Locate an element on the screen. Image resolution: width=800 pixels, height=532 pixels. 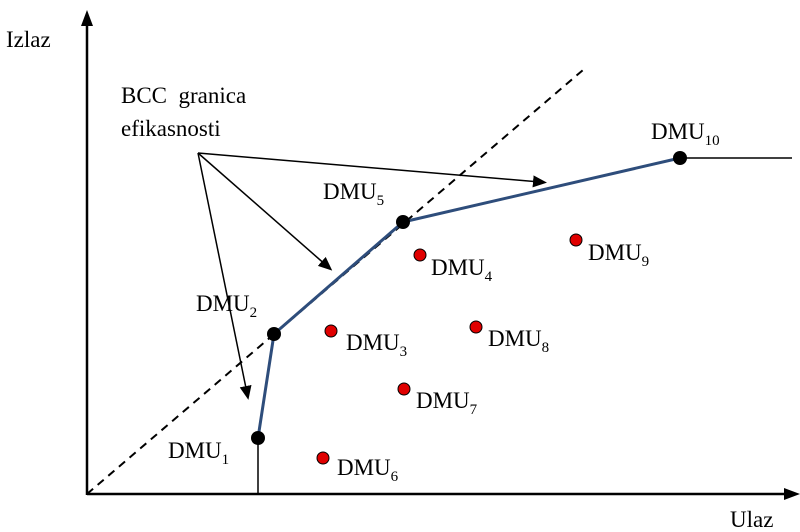
dmu9-label: DMU9 is located at coordinates (618, 255).